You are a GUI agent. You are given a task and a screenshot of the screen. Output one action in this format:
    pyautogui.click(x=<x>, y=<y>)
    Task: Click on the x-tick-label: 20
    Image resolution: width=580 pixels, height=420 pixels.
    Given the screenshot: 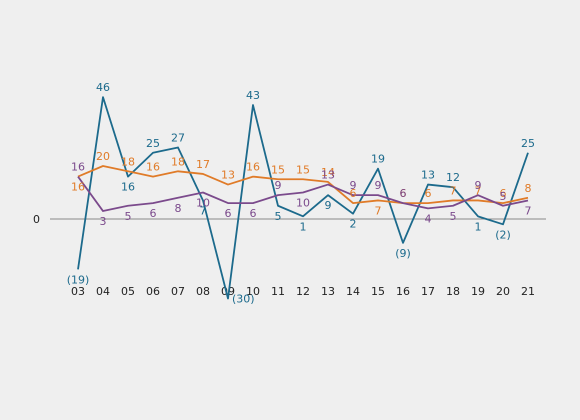 What is the action you would take?
    pyautogui.click(x=503, y=291)
    